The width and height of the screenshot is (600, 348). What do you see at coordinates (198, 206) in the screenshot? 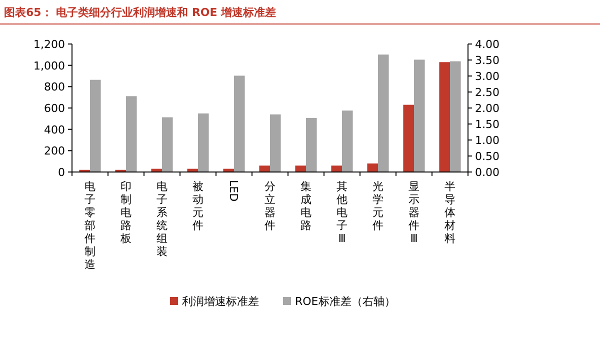
I see `x-tick-label: 被动元件` at bounding box center [198, 206].